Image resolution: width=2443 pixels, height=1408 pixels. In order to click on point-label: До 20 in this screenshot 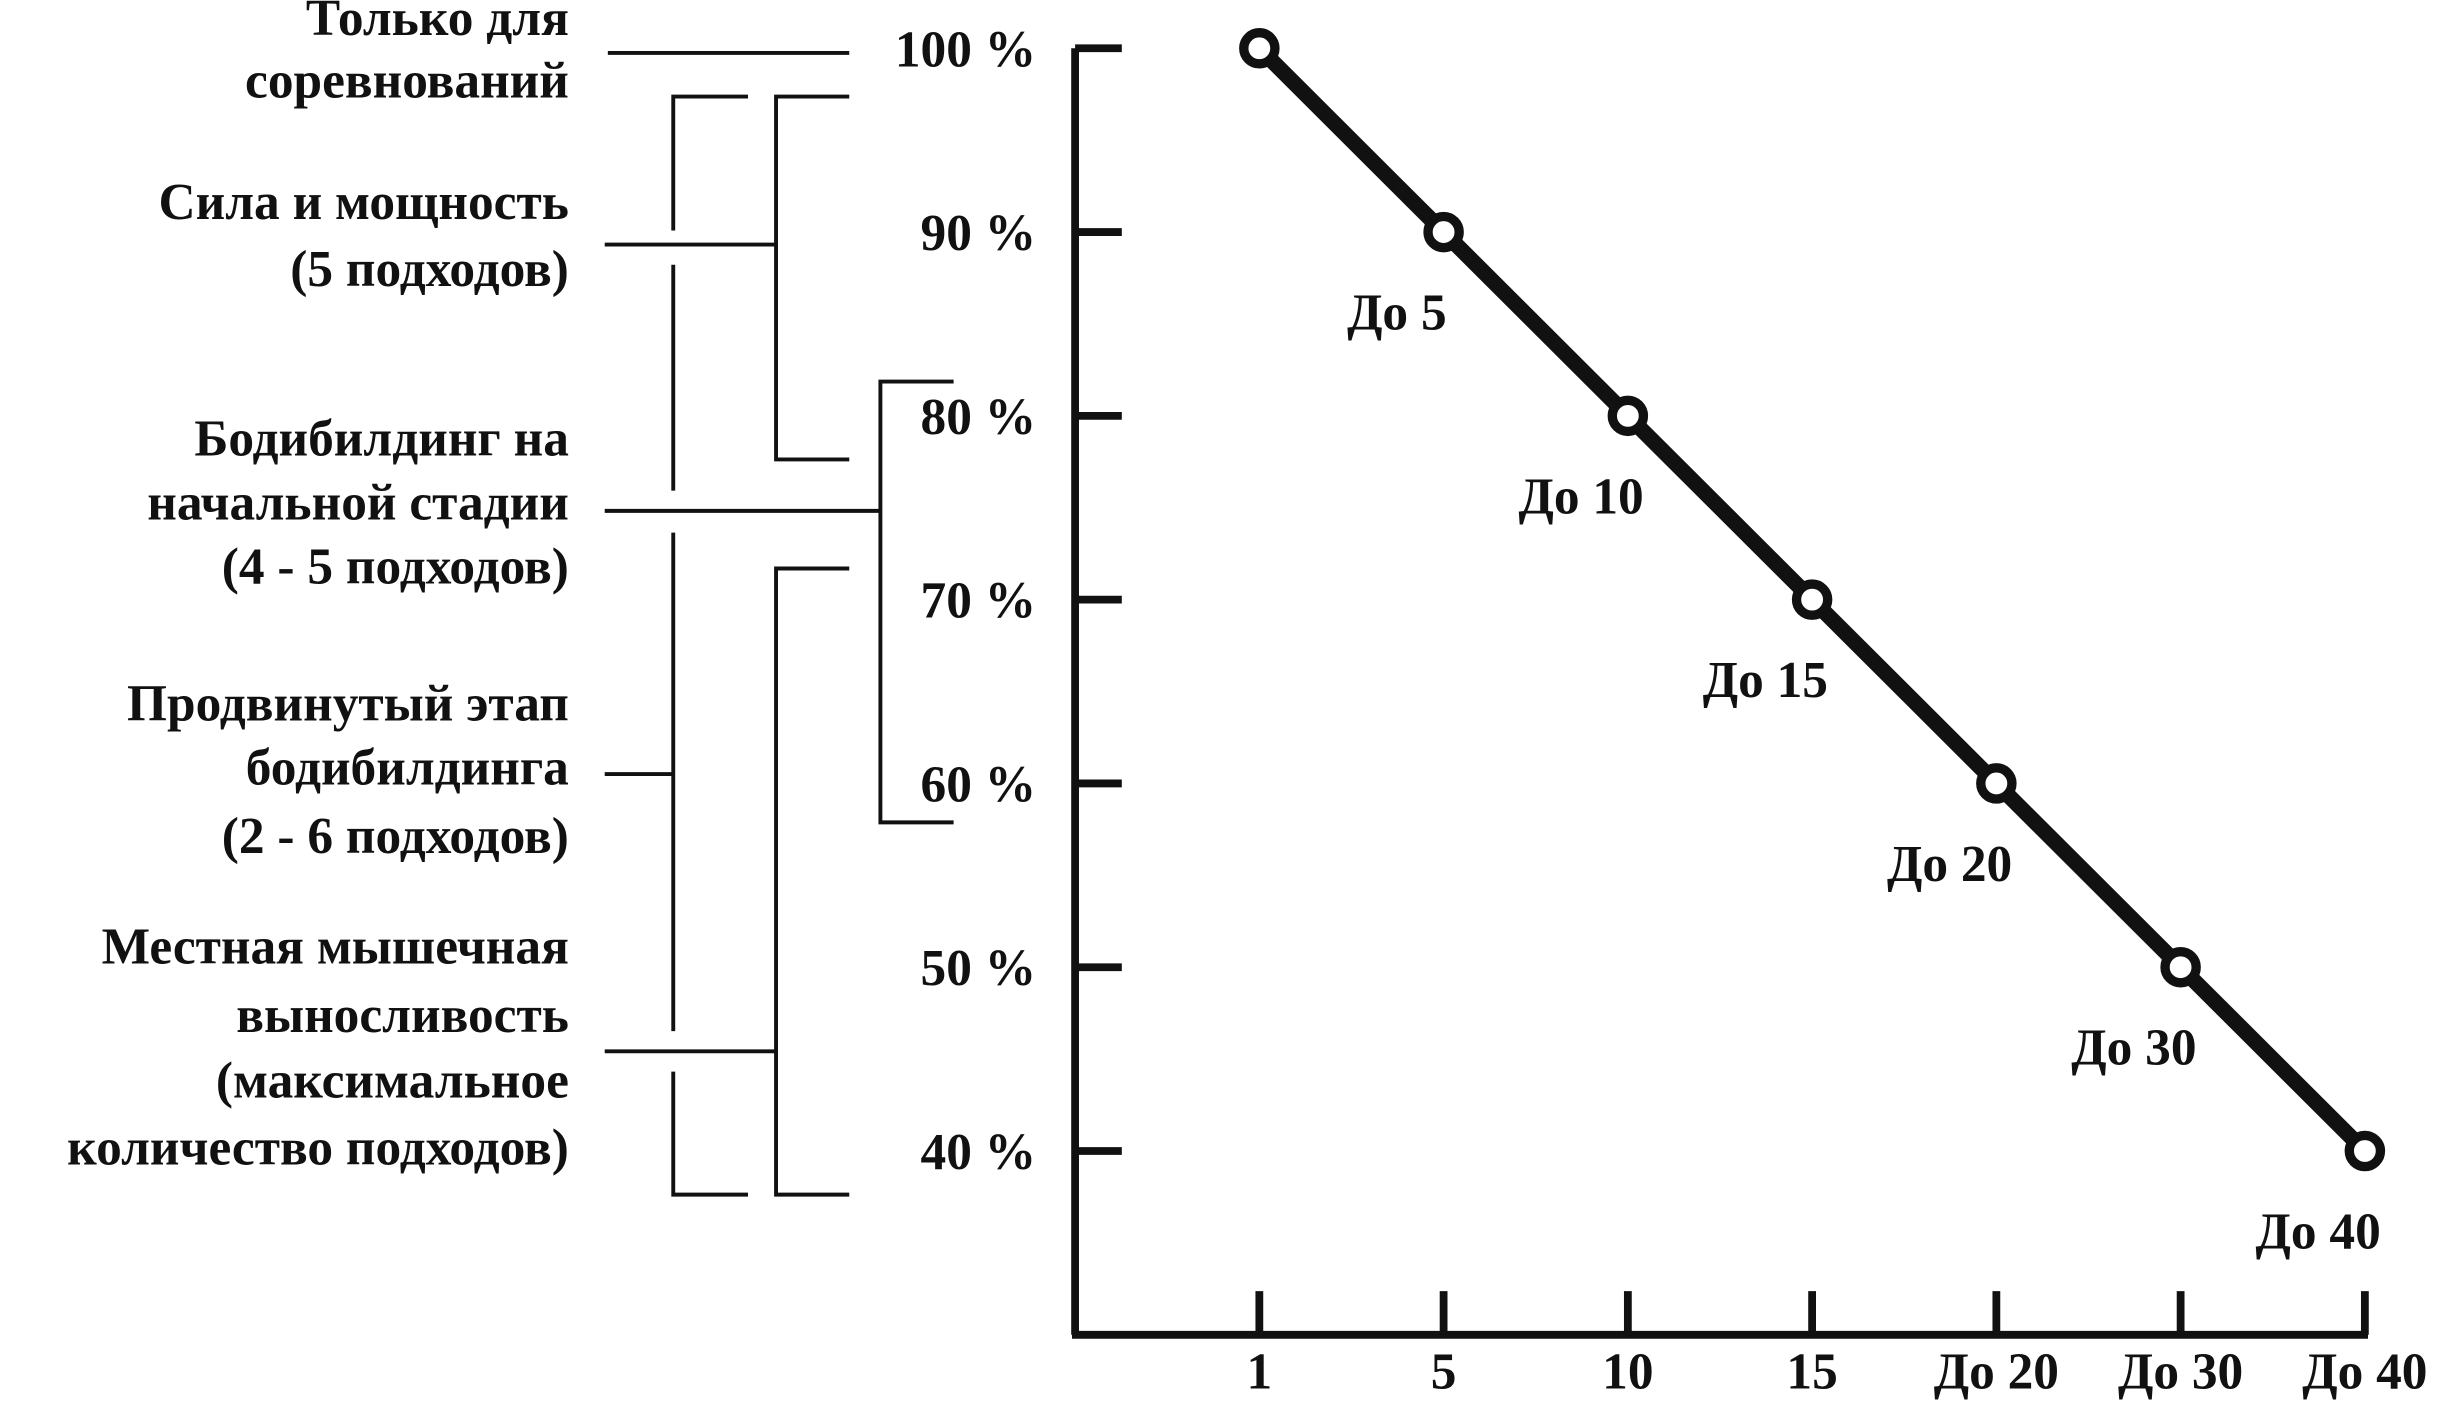, I will do `click(1949, 864)`.